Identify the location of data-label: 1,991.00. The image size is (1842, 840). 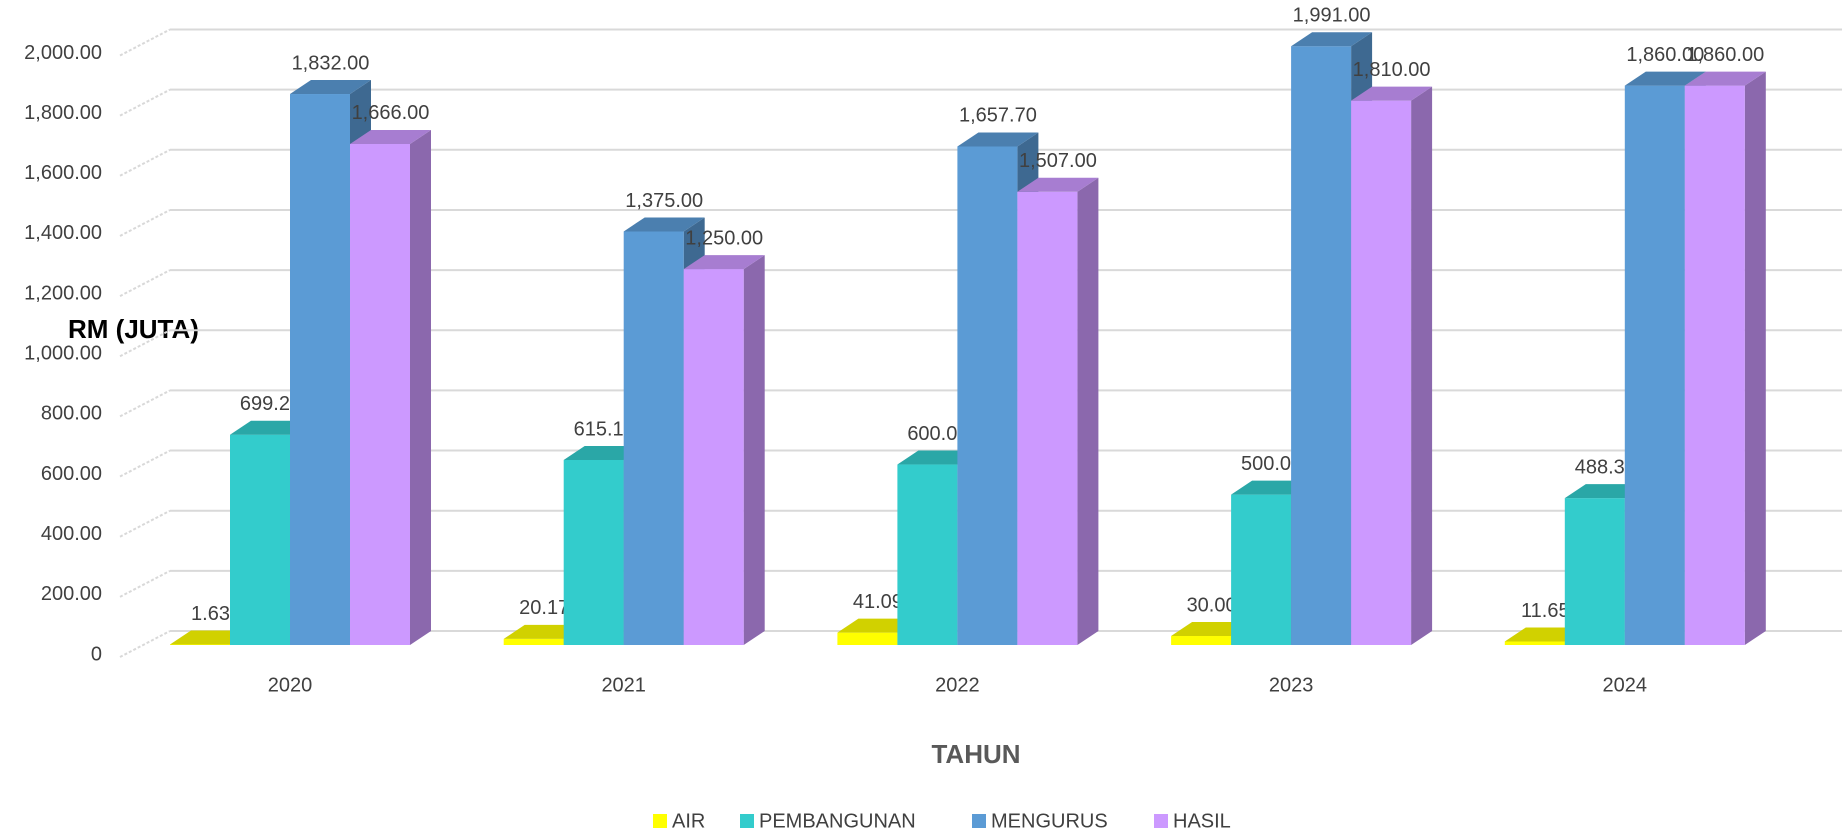
(1332, 15).